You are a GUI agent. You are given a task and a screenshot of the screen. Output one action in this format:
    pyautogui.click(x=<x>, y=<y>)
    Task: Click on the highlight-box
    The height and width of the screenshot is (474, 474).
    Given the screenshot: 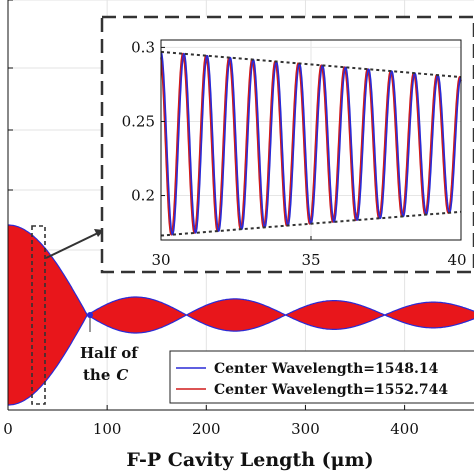 What is the action you would take?
    pyautogui.click(x=38, y=315)
    